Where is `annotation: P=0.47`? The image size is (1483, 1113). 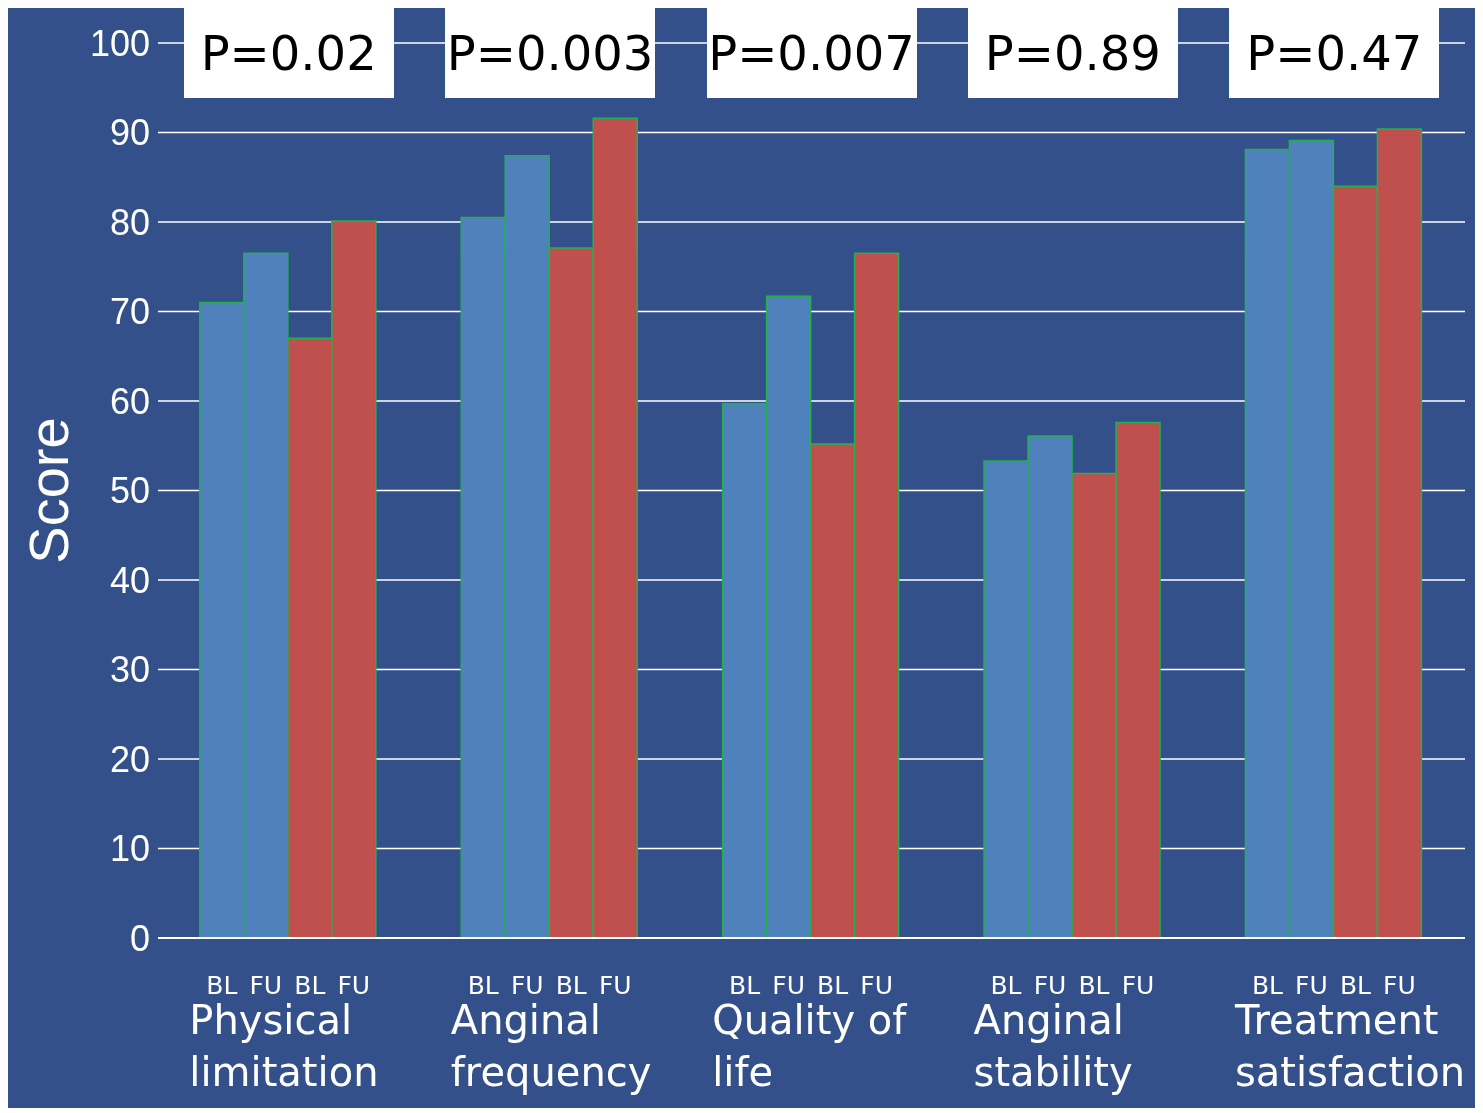
annotation: P=0.47 is located at coordinates (1334, 53).